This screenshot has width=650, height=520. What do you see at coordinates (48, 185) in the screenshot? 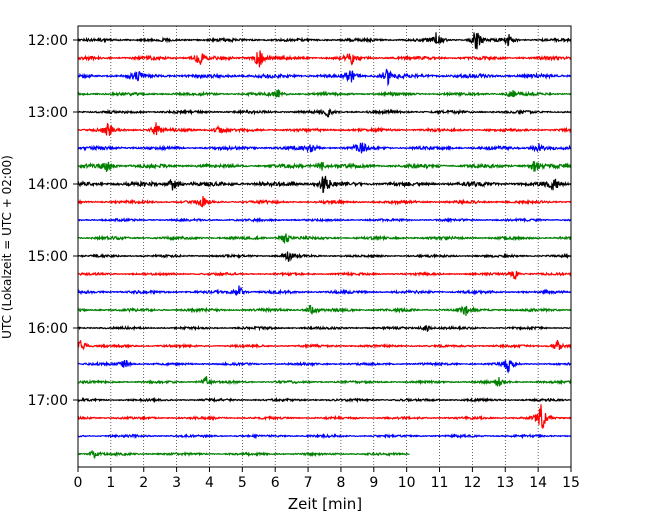
I see `y-tick-label: 14:00` at bounding box center [48, 185].